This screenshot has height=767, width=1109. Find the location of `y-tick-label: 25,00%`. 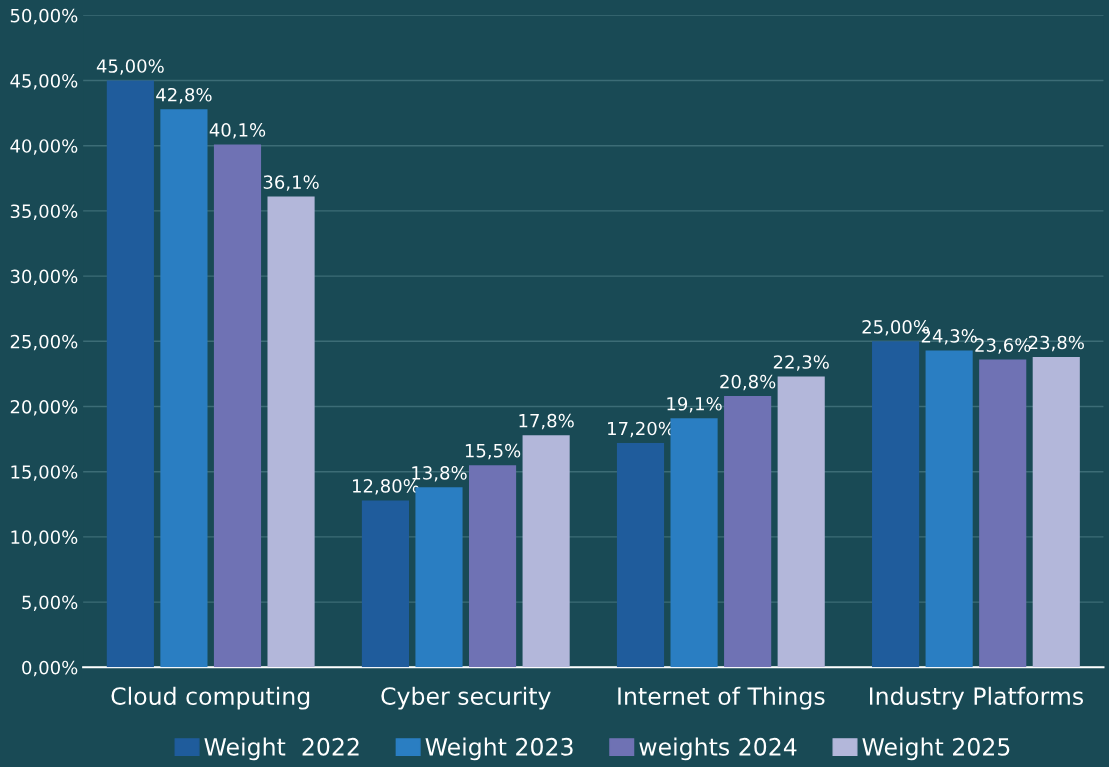

y-tick-label: 25,00% is located at coordinates (44, 342).